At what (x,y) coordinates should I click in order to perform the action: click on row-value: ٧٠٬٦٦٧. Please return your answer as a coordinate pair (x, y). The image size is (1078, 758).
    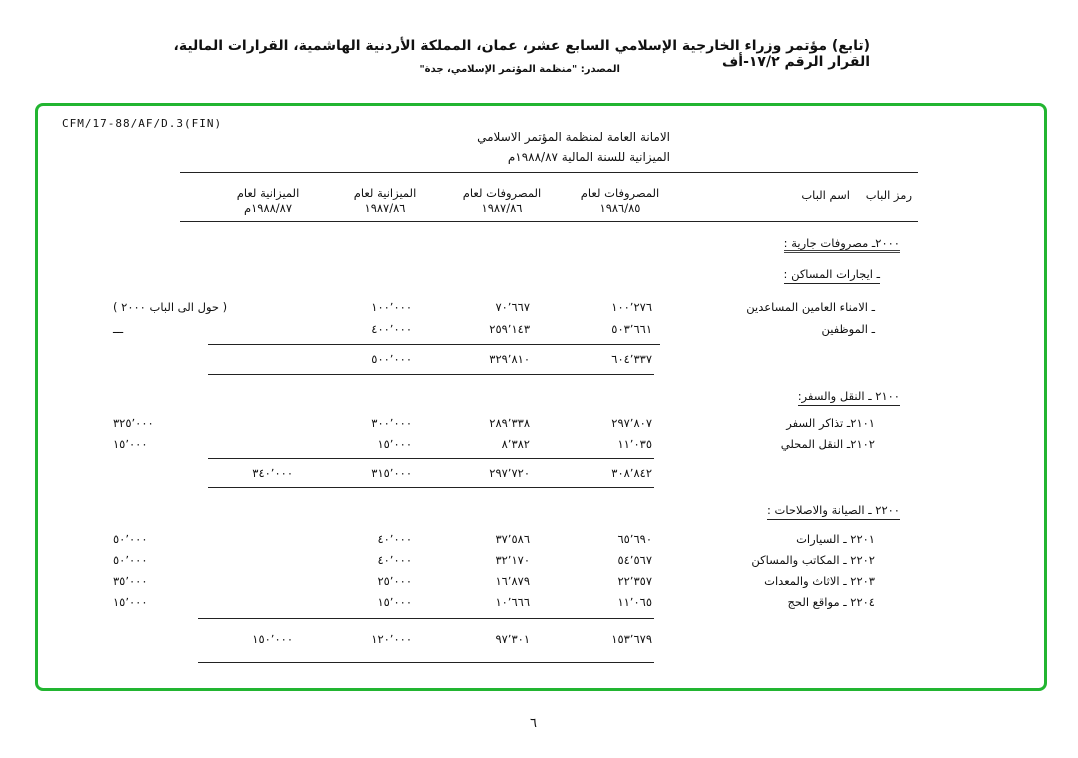
    Looking at the image, I should click on (512, 307).